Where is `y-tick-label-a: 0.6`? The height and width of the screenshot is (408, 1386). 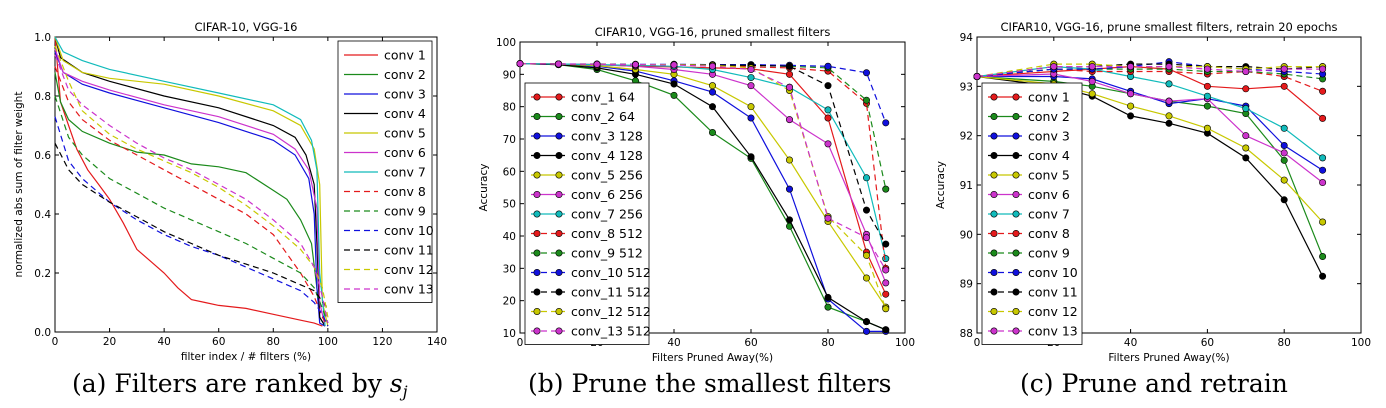
y-tick-label-a: 0.6 is located at coordinates (42, 156).